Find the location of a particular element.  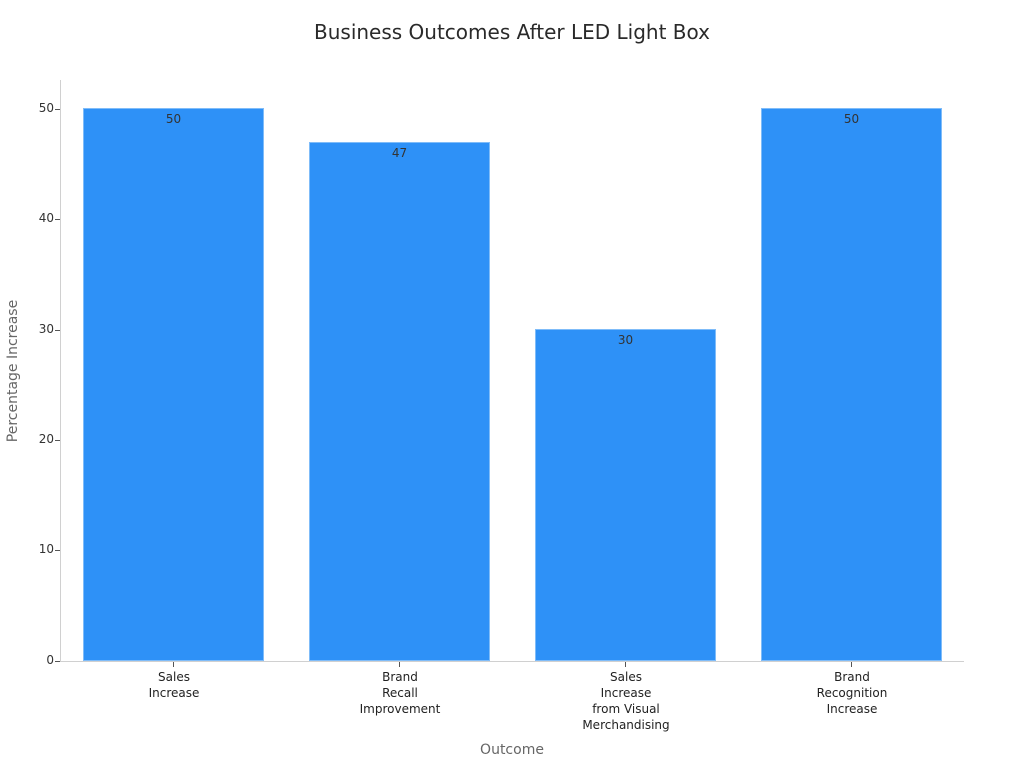

x-axis-line is located at coordinates (512, 661).